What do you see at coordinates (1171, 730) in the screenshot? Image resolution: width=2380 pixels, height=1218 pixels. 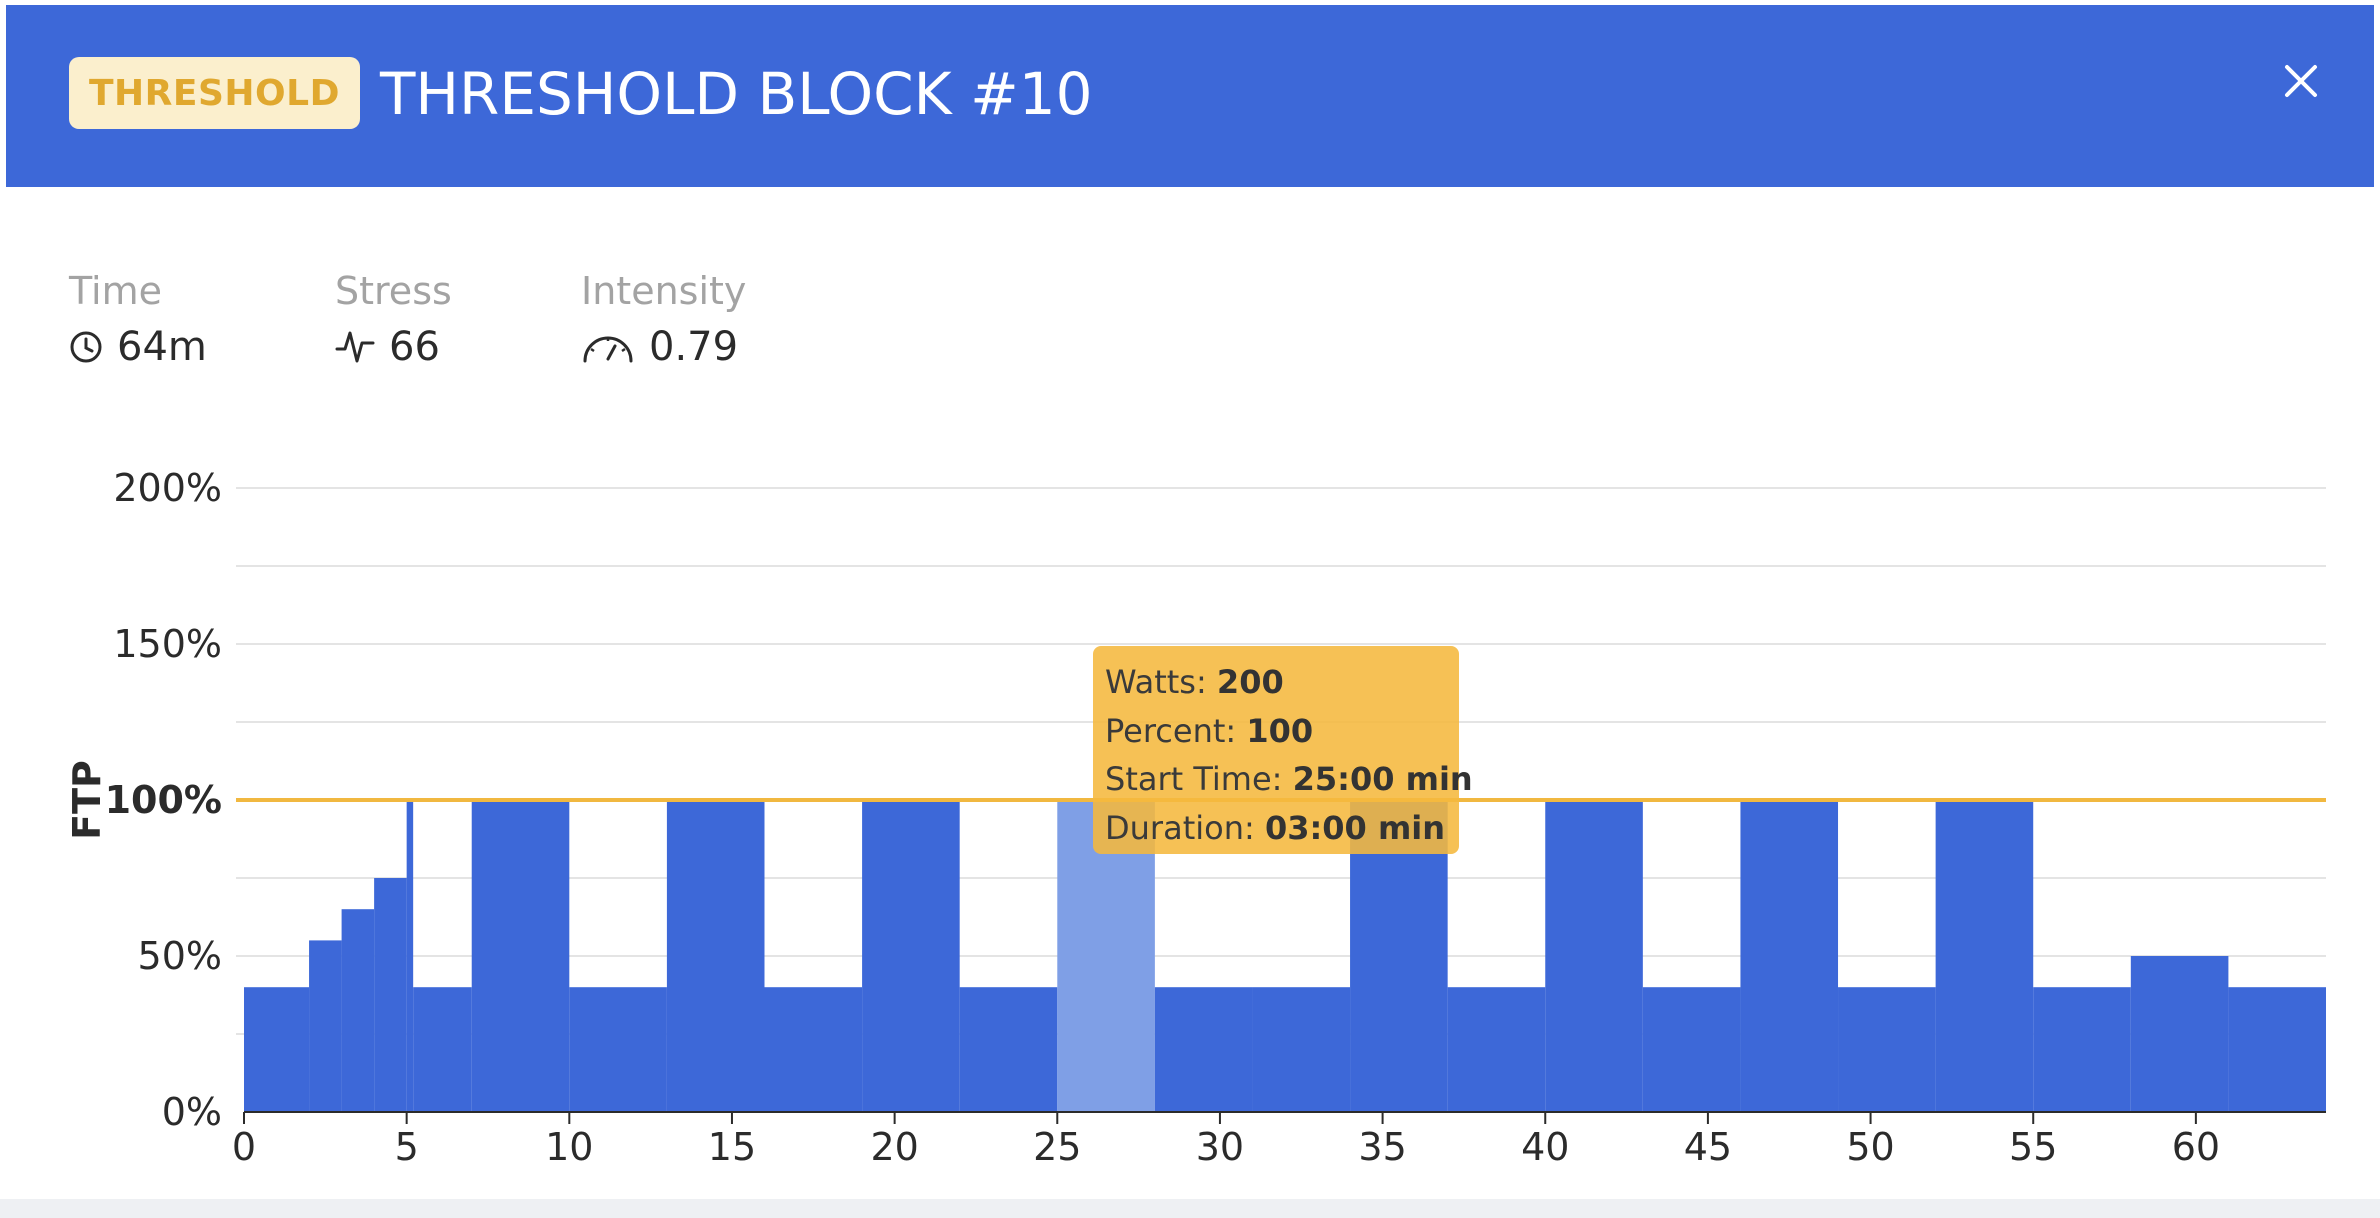 I see `tooltip-percent-label: Percent:` at bounding box center [1171, 730].